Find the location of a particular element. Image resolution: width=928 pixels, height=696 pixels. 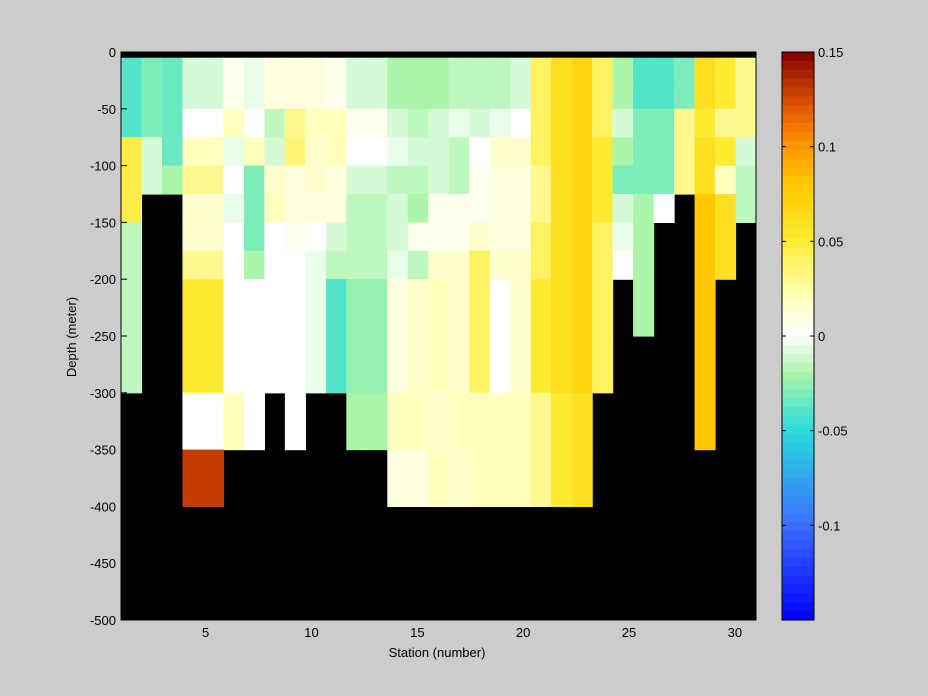

colorbar-tick-label: -0.1 is located at coordinates (829, 525).